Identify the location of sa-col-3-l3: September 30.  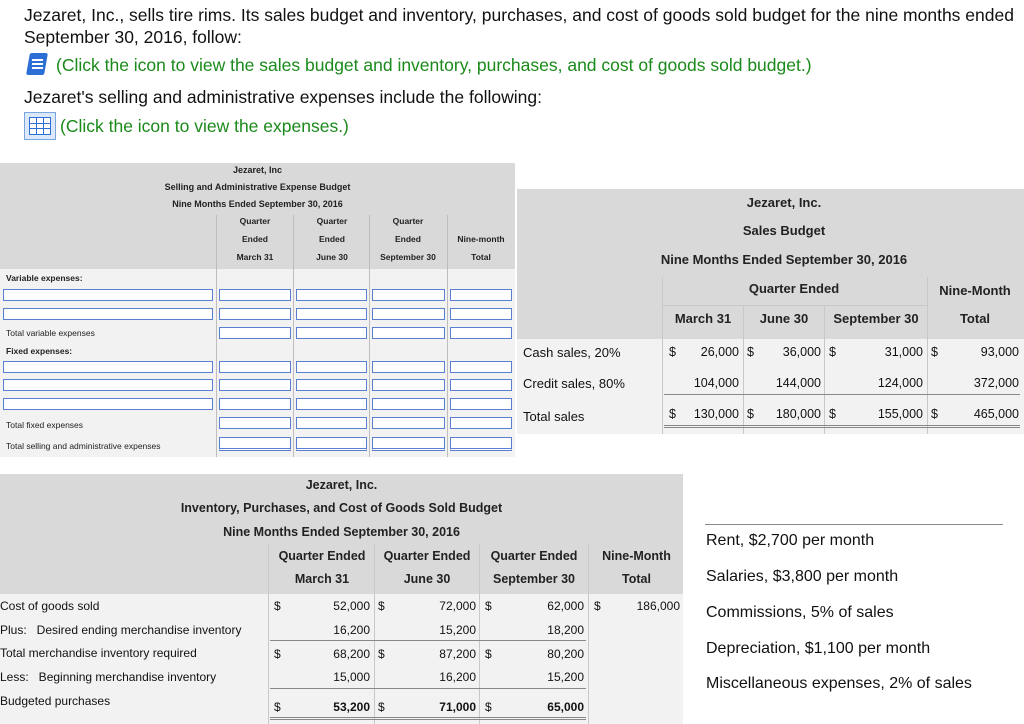
(408, 257).